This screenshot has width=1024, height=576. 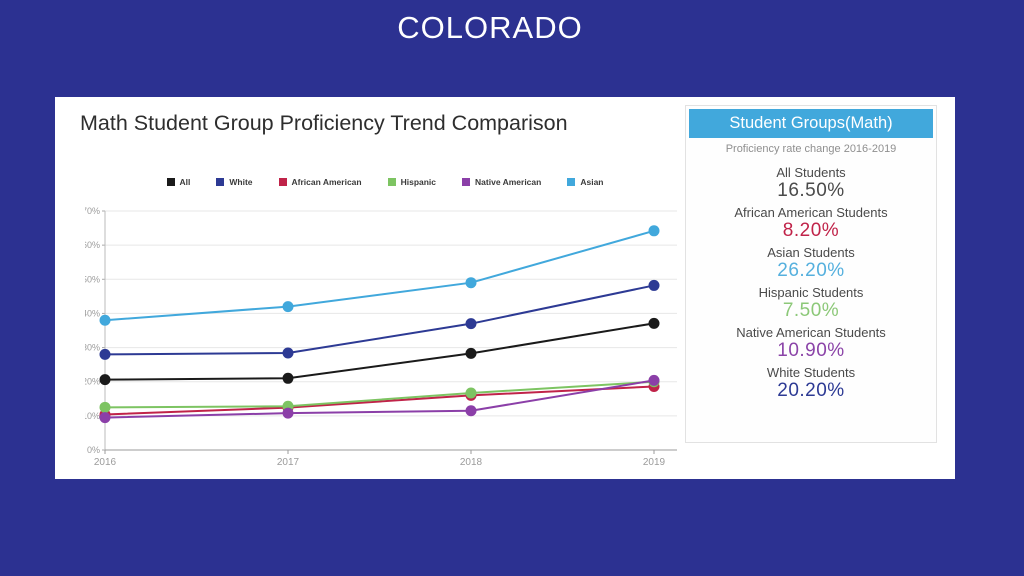 I want to click on series-line-white, so click(x=379, y=320).